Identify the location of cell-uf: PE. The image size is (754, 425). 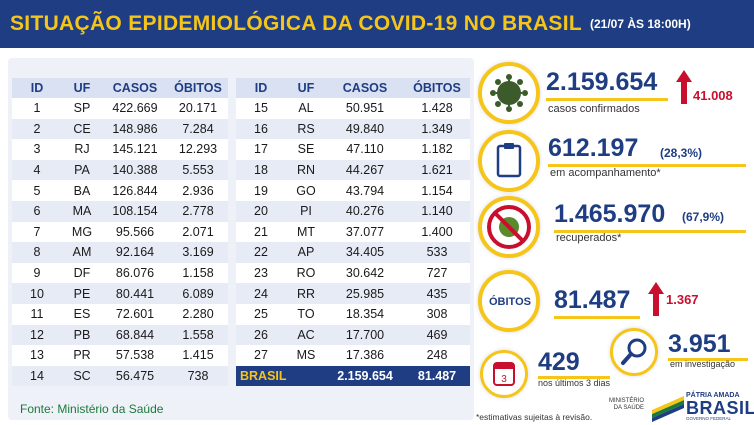
(82, 293).